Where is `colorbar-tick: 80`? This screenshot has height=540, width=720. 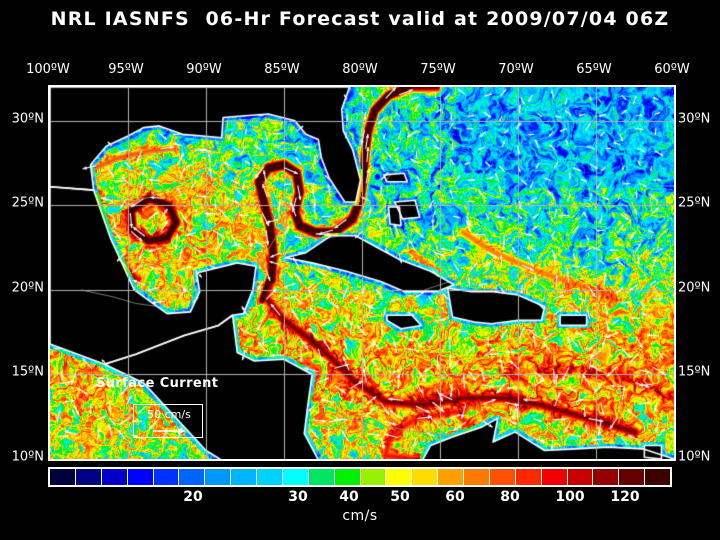
colorbar-tick: 80 is located at coordinates (510, 497).